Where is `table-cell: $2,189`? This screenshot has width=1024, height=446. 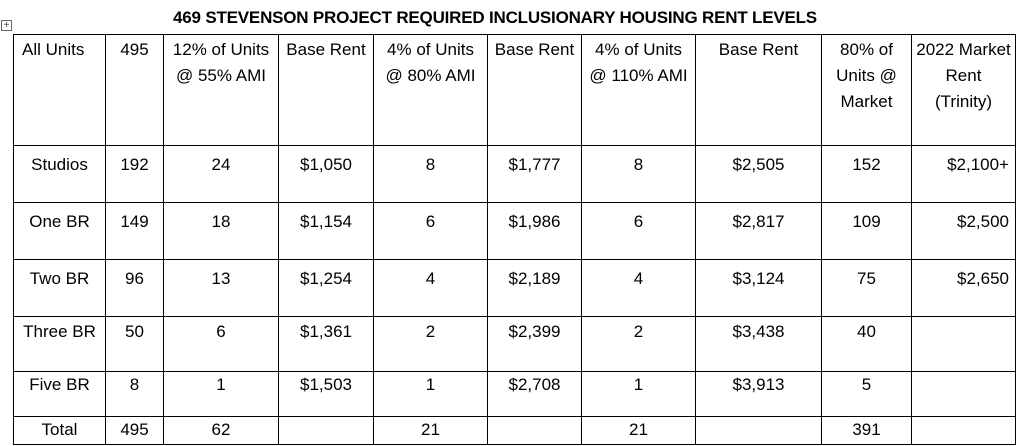 table-cell: $2,189 is located at coordinates (534, 288).